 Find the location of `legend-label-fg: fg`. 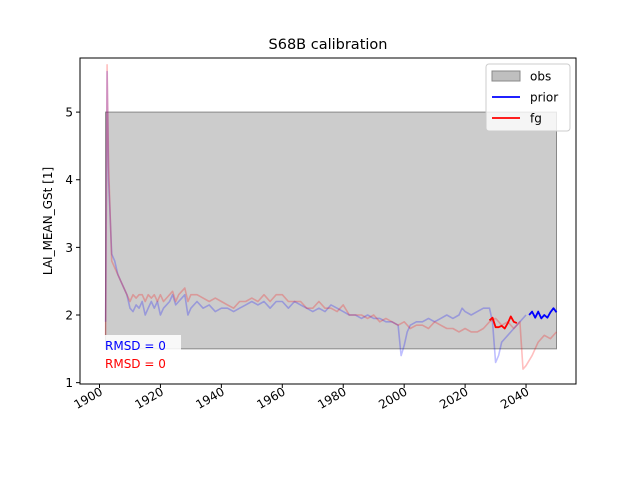

legend-label-fg: fg is located at coordinates (536, 119).